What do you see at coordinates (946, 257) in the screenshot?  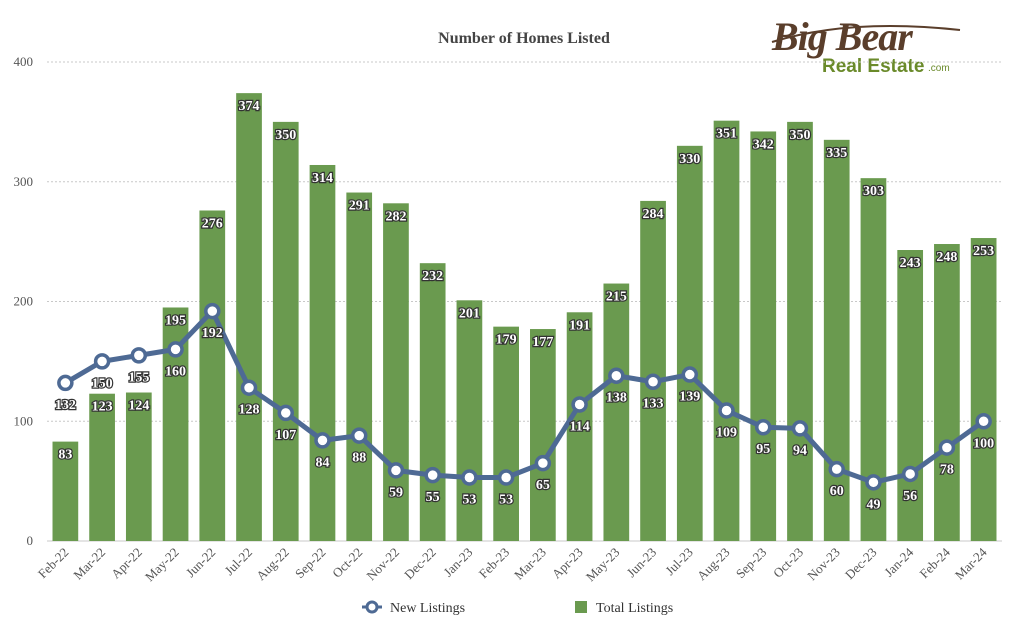 I see `bar-value-label: 248` at bounding box center [946, 257].